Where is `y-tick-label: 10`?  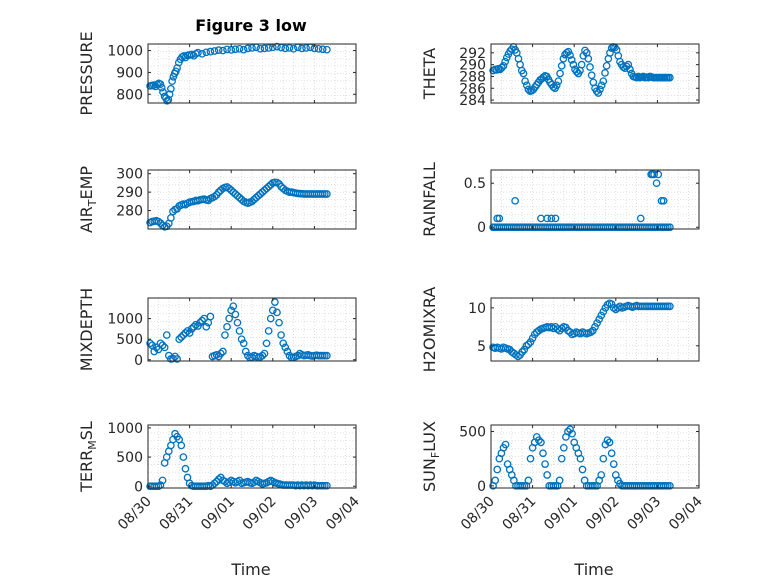 y-tick-label: 10 is located at coordinates (477, 309).